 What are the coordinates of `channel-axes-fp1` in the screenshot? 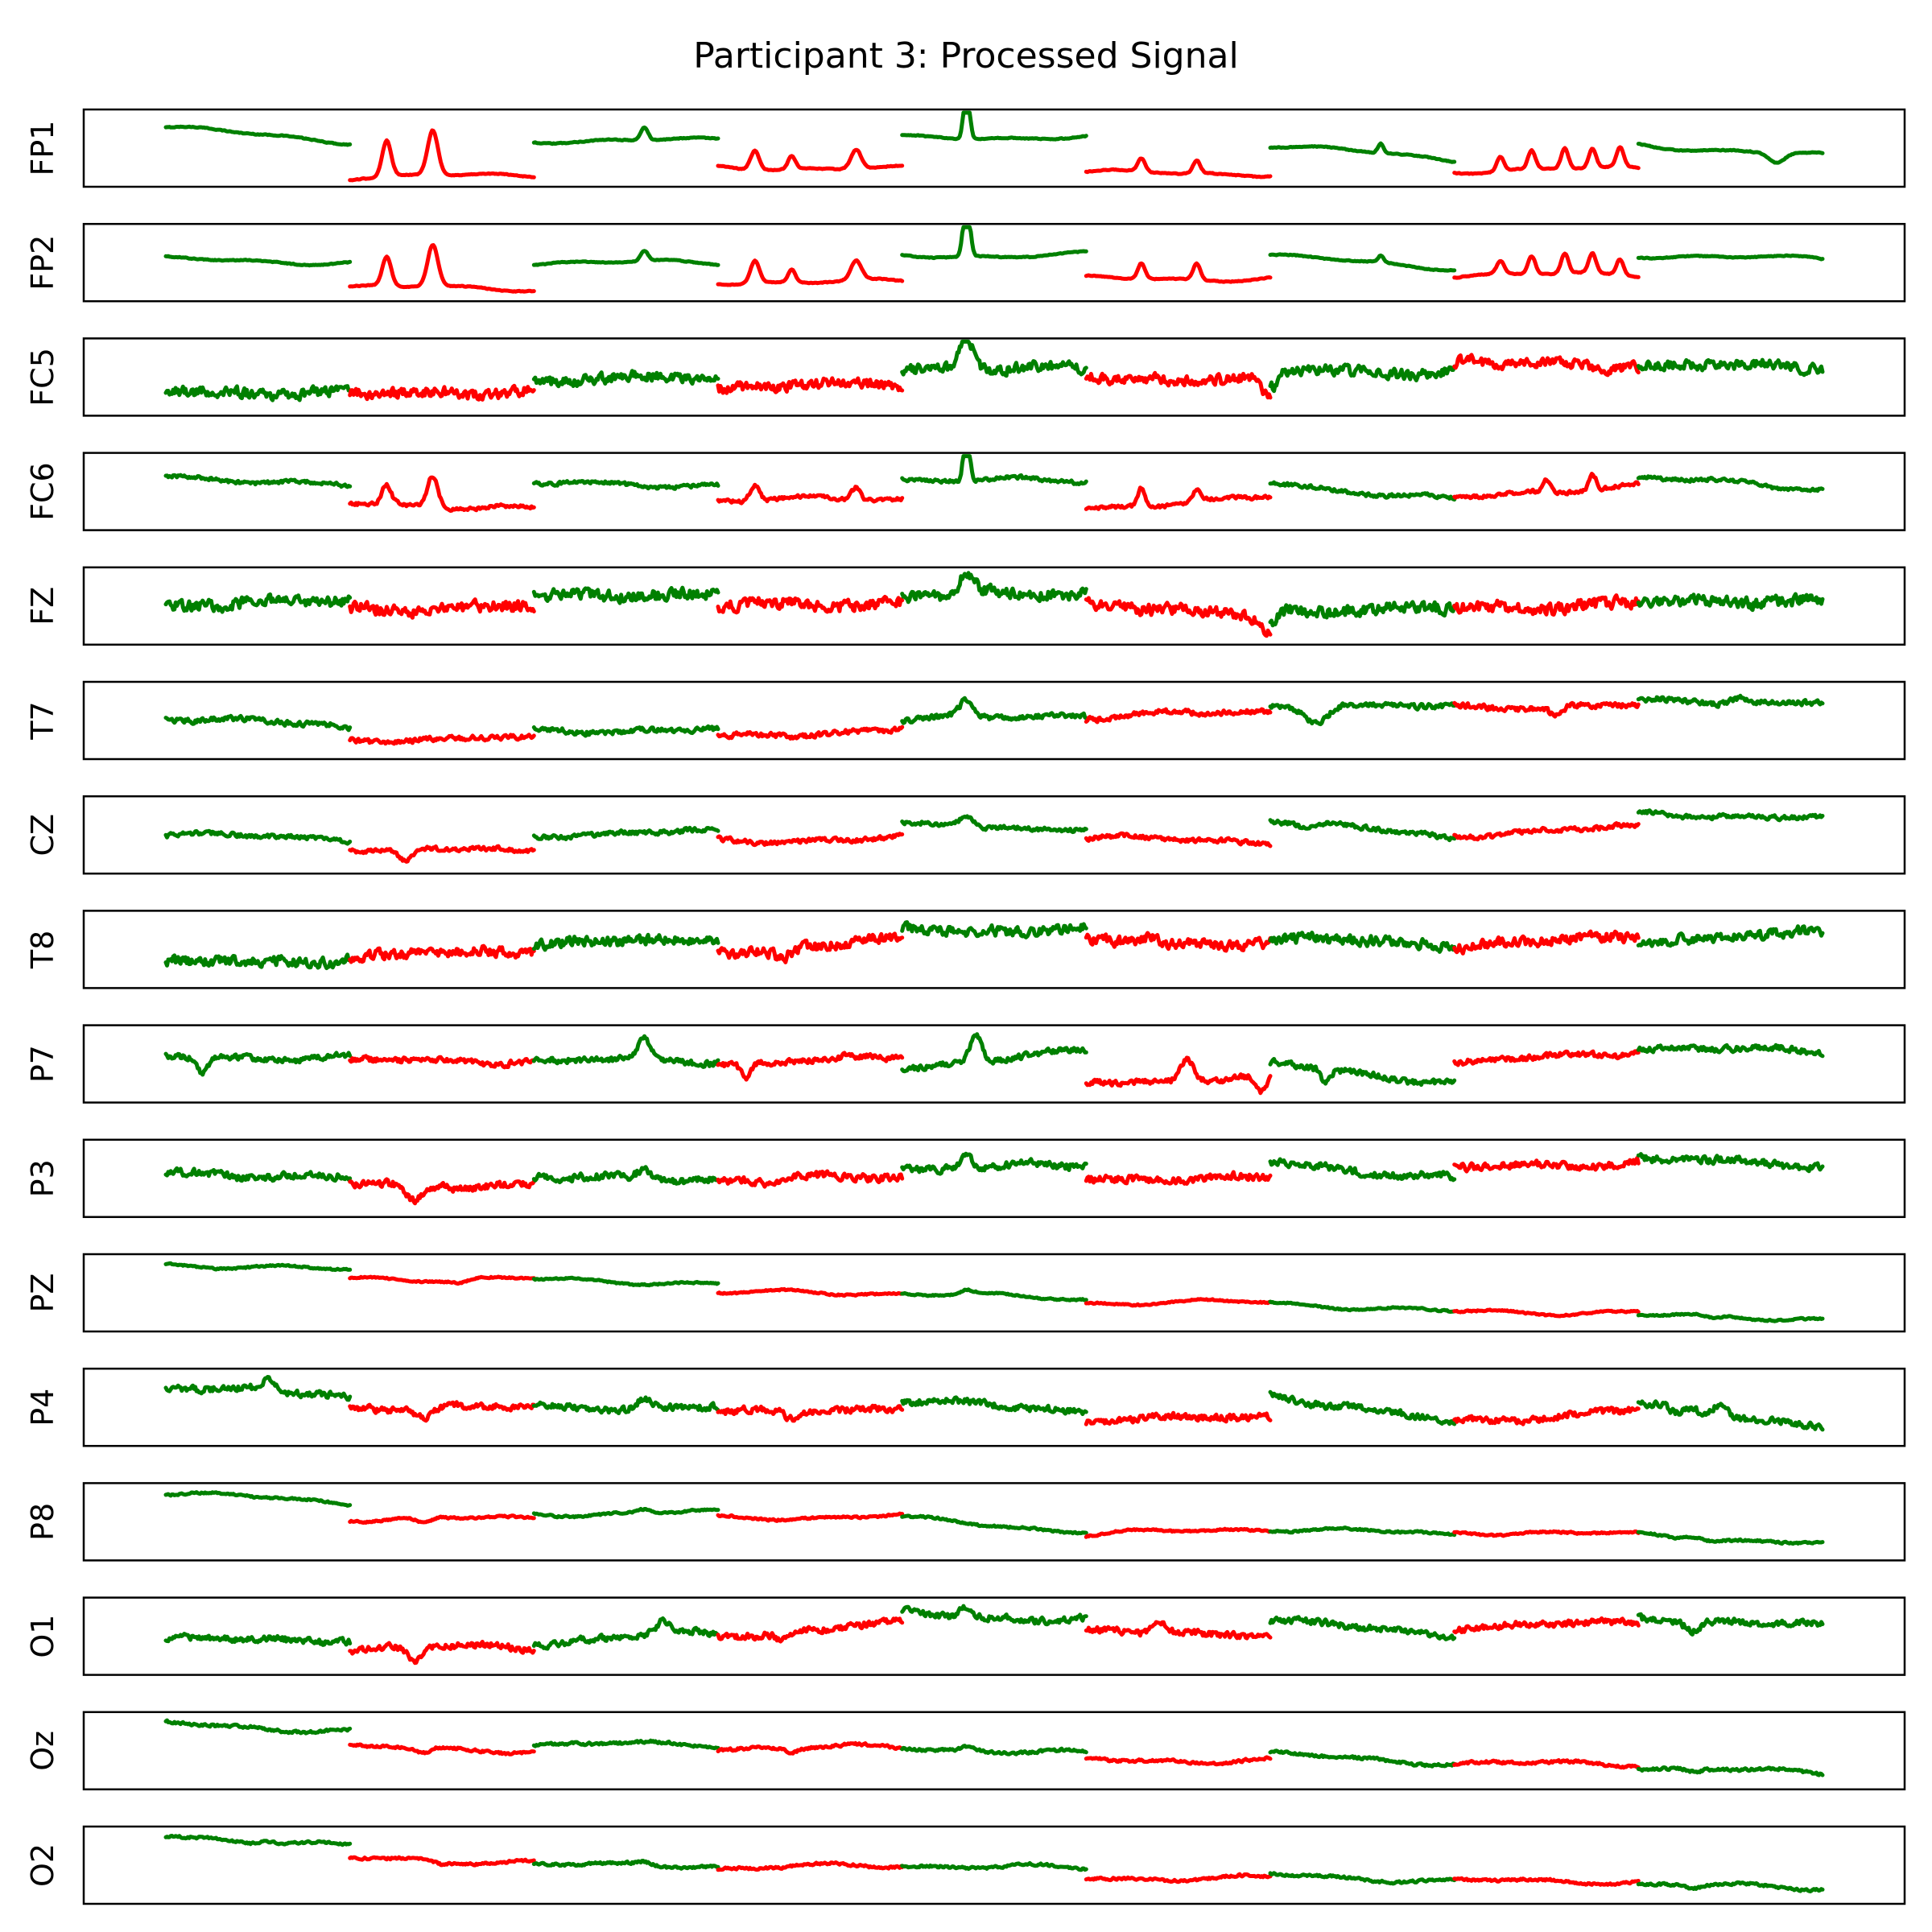 It's located at (994, 148).